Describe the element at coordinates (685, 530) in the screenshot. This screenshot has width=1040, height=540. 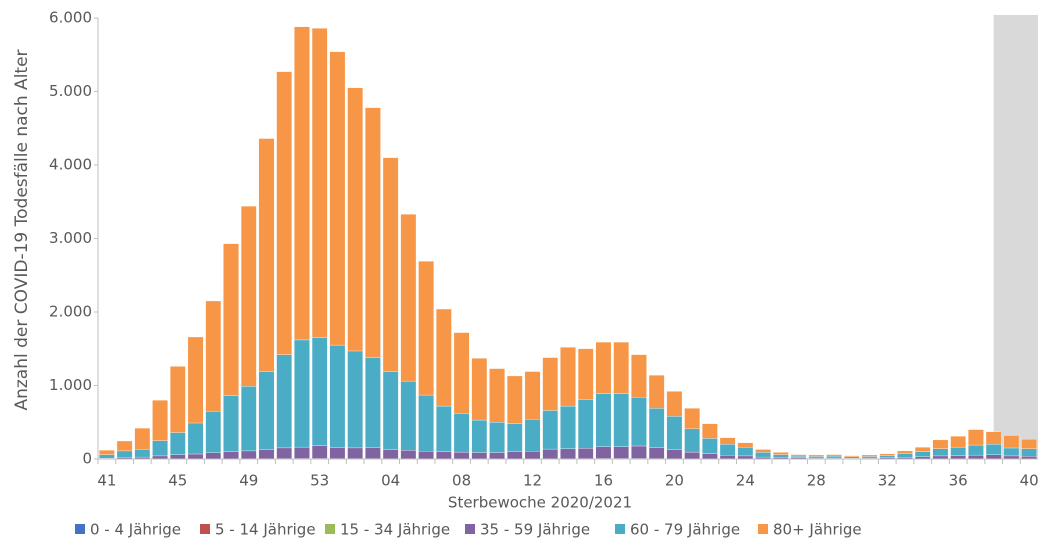
I see `legend-label: 60 - 79 Jährige` at that location.